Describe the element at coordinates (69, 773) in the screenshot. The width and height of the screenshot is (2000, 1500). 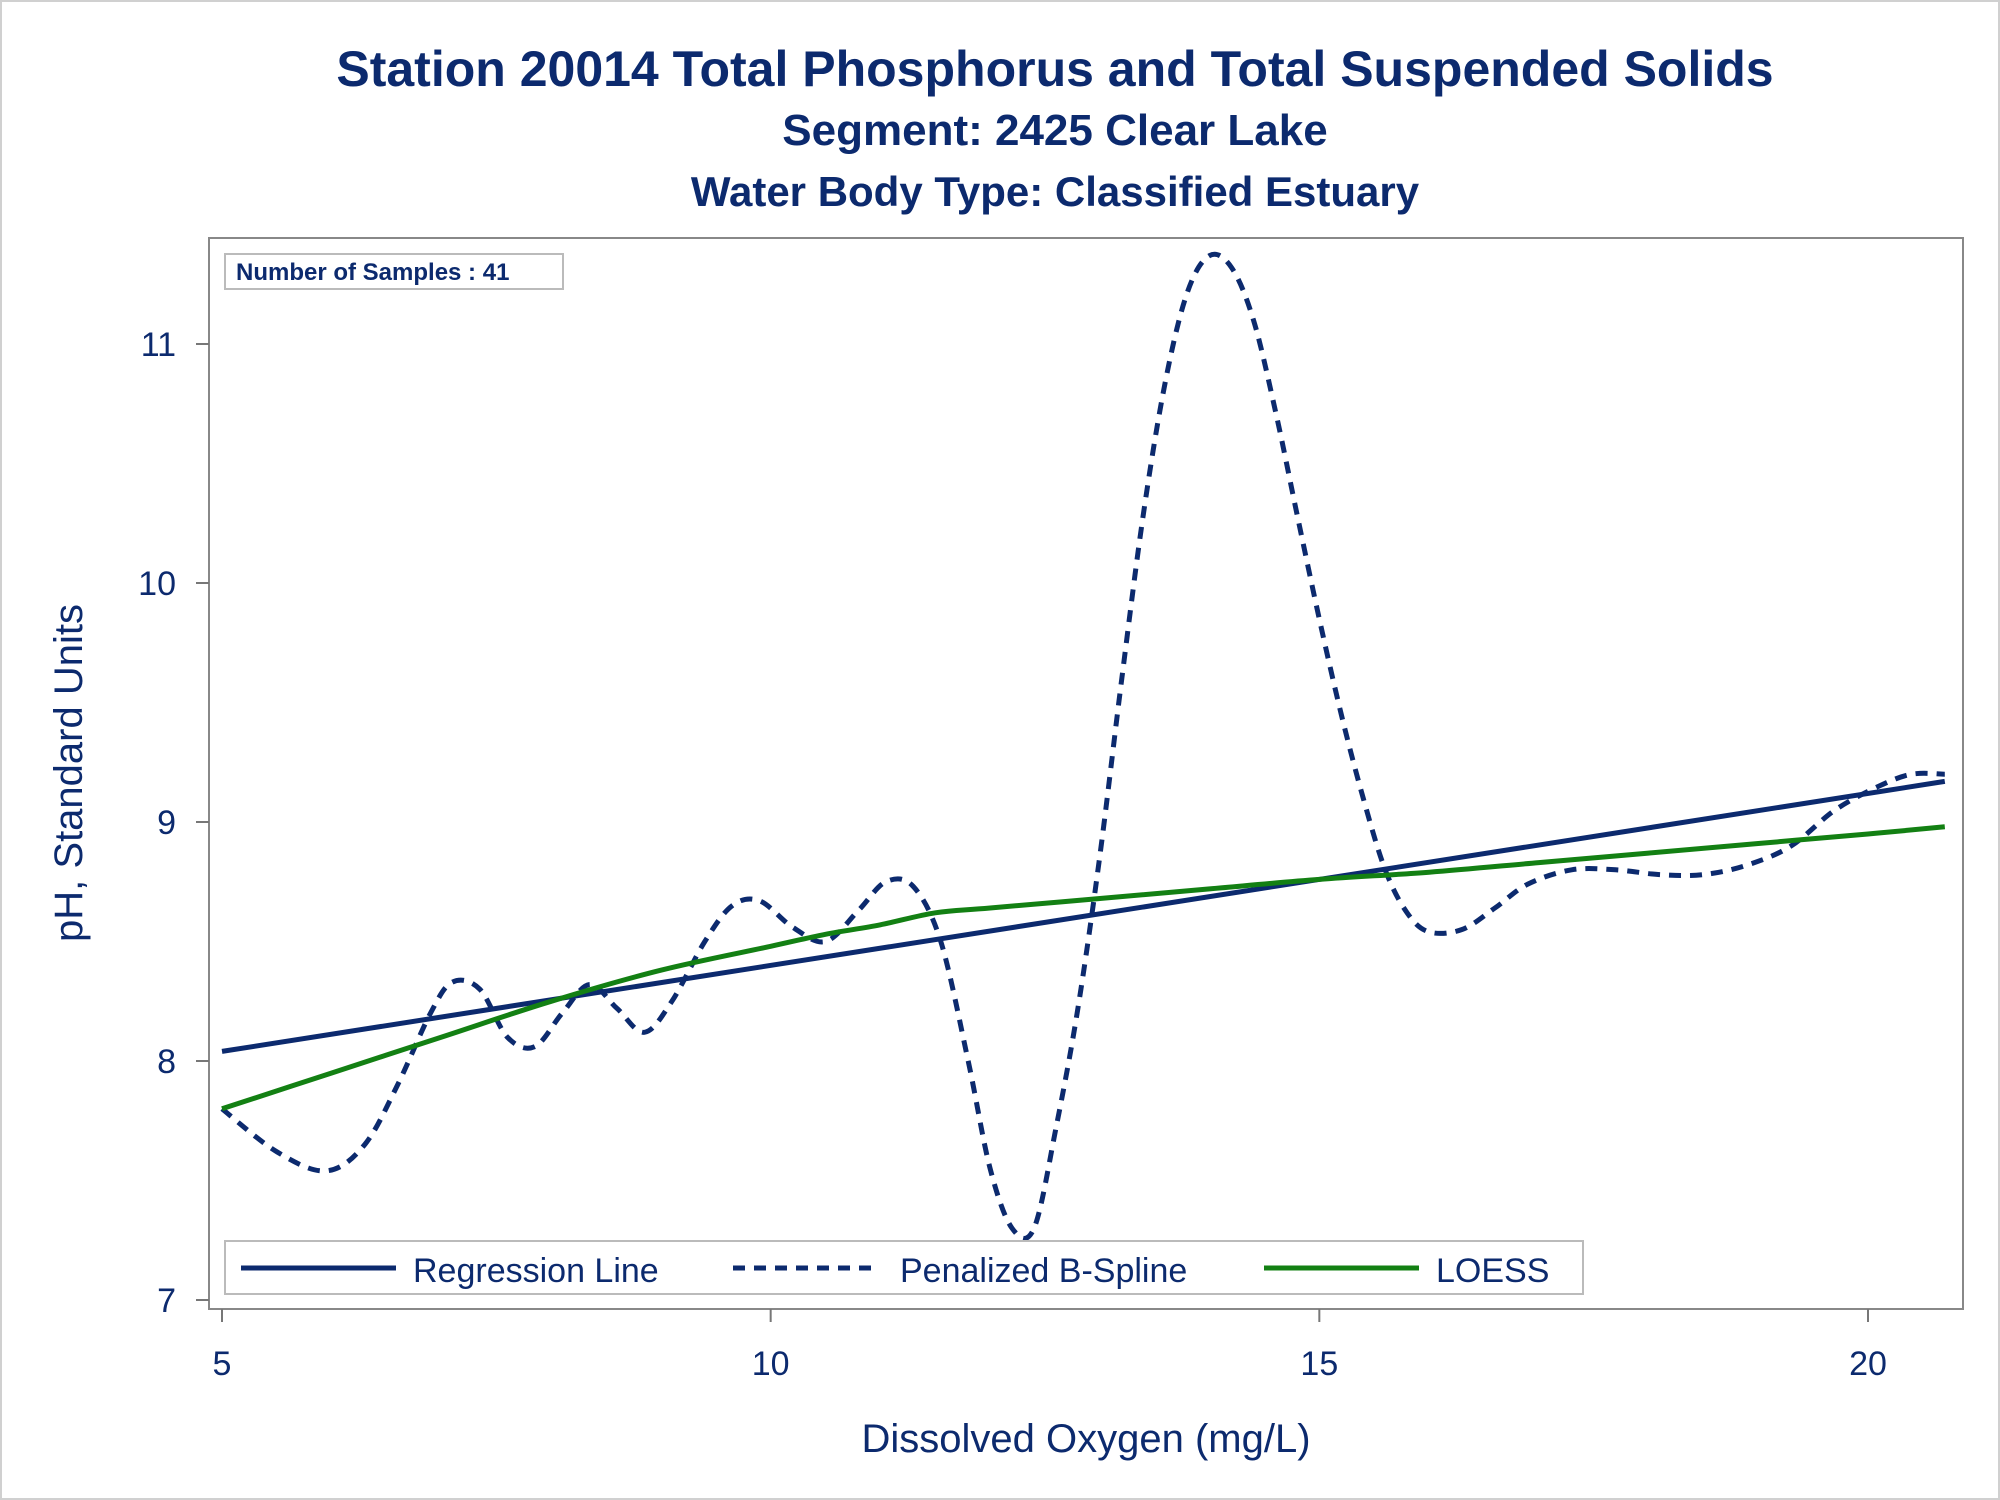
I see `y-axis-label: pH, Standard Units` at that location.